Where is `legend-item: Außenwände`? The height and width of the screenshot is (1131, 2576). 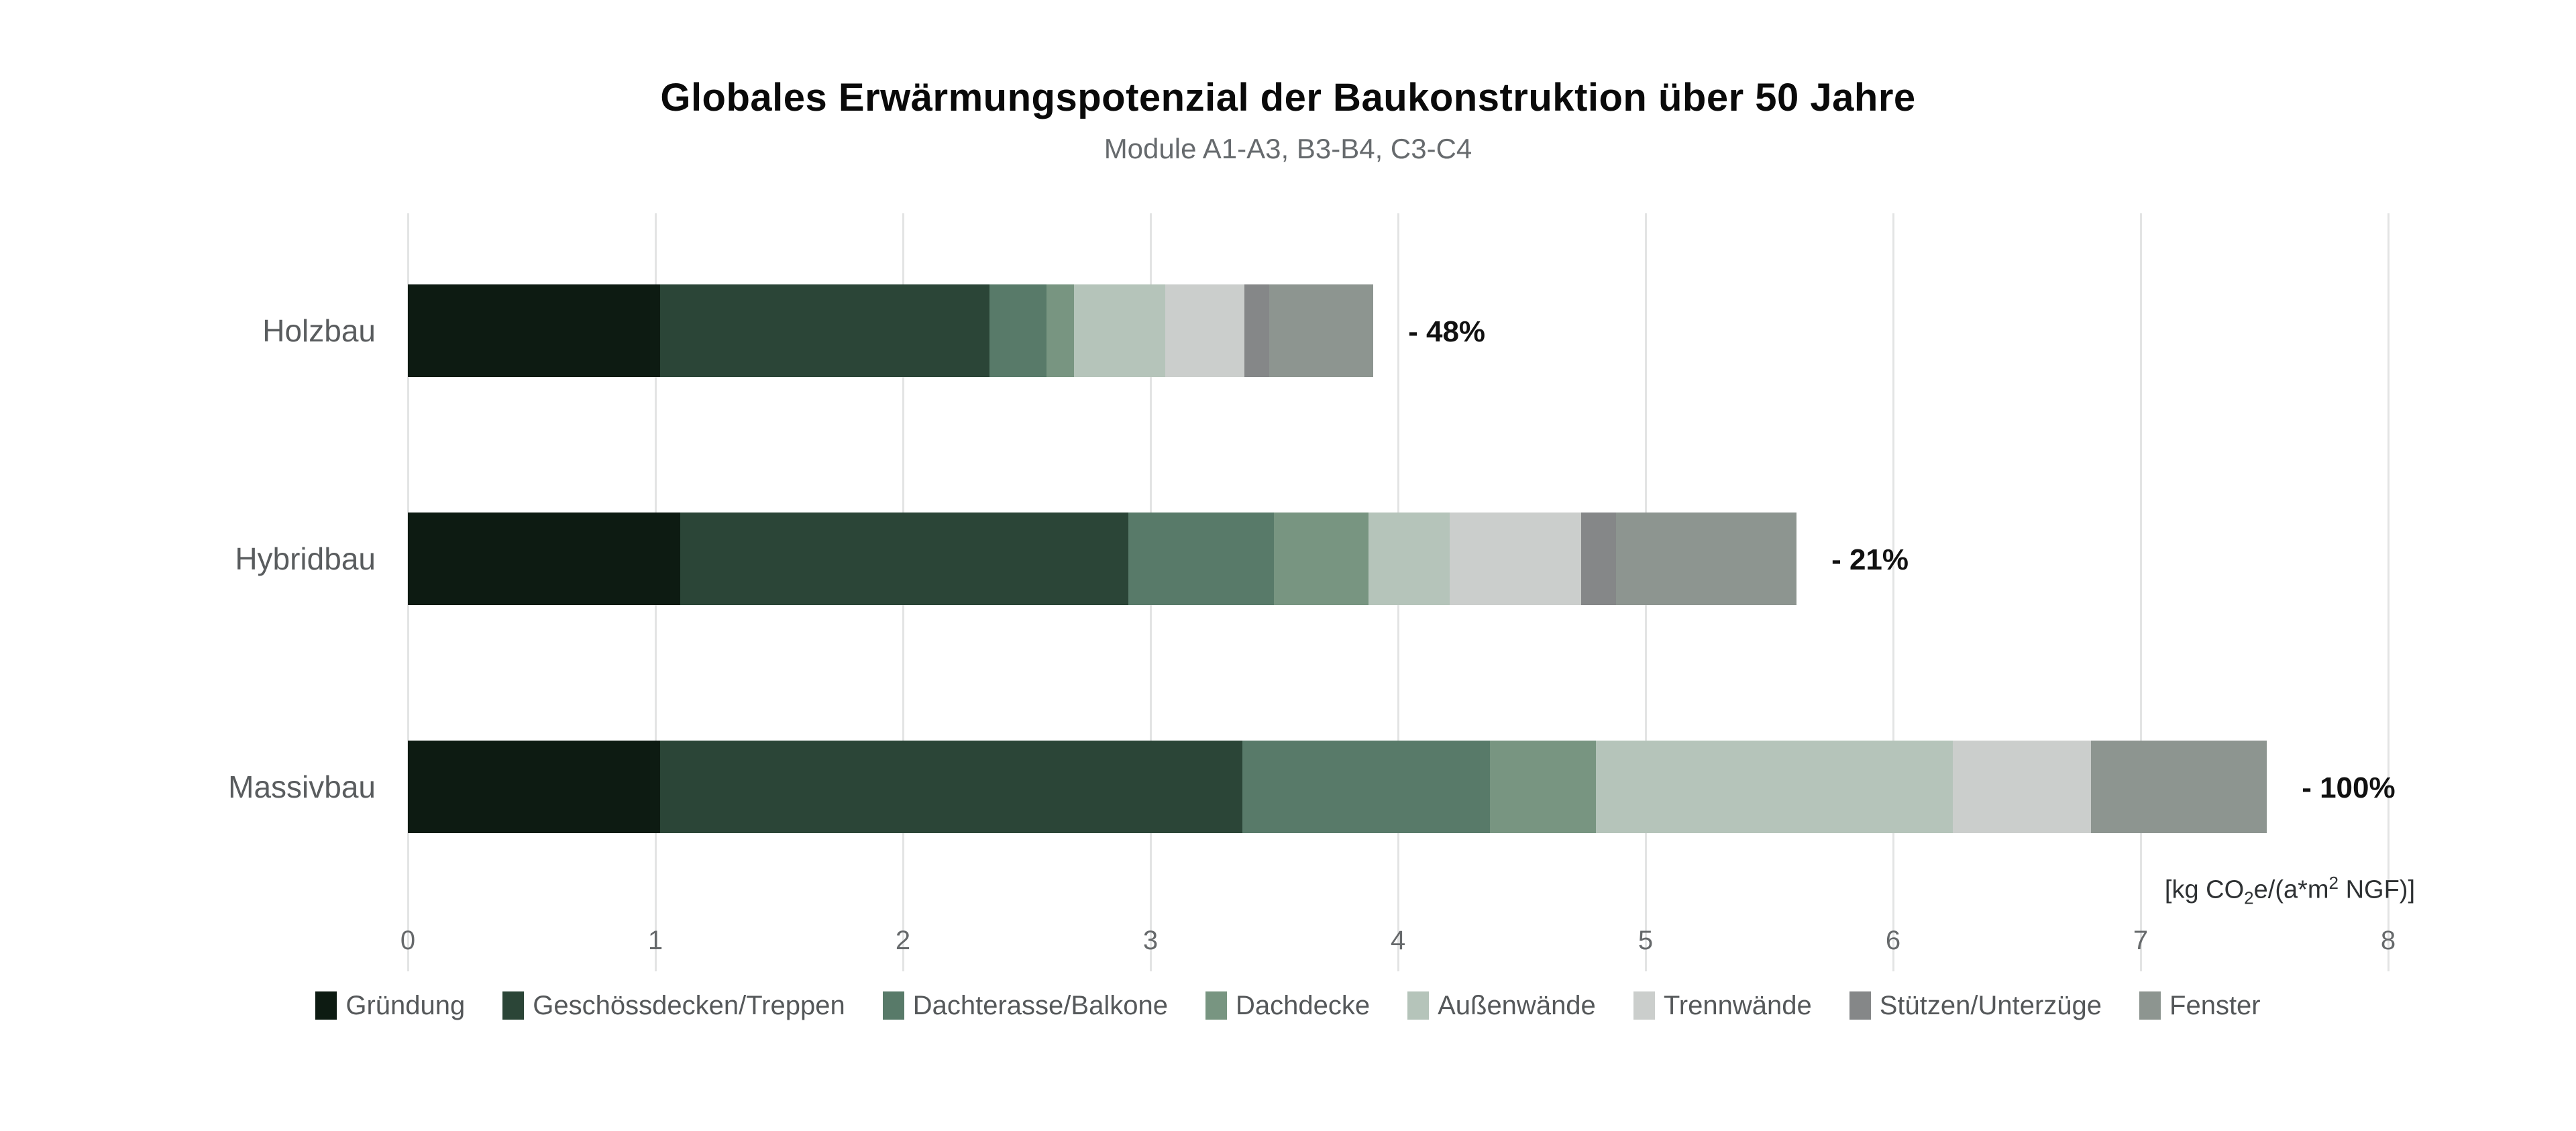 legend-item: Außenwände is located at coordinates (1501, 1006).